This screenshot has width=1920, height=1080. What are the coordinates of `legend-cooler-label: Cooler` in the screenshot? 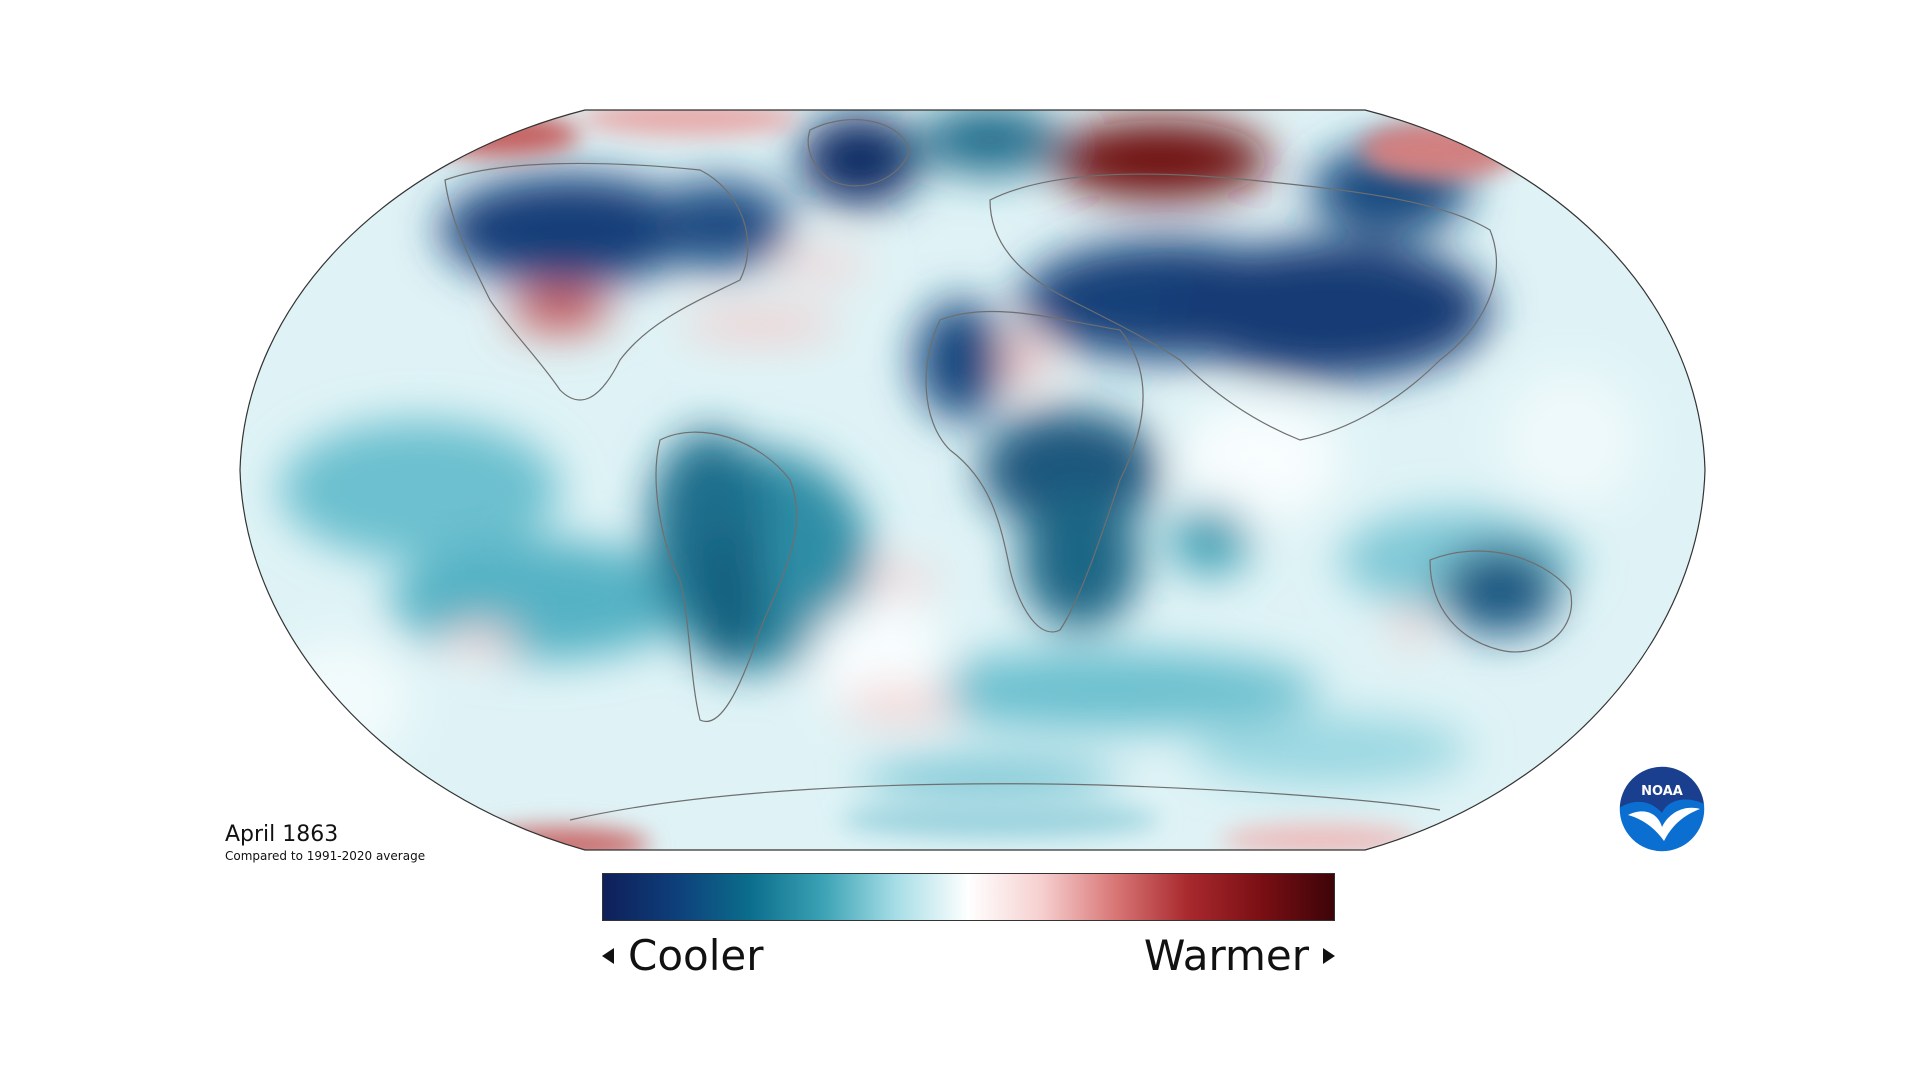 It's located at (696, 955).